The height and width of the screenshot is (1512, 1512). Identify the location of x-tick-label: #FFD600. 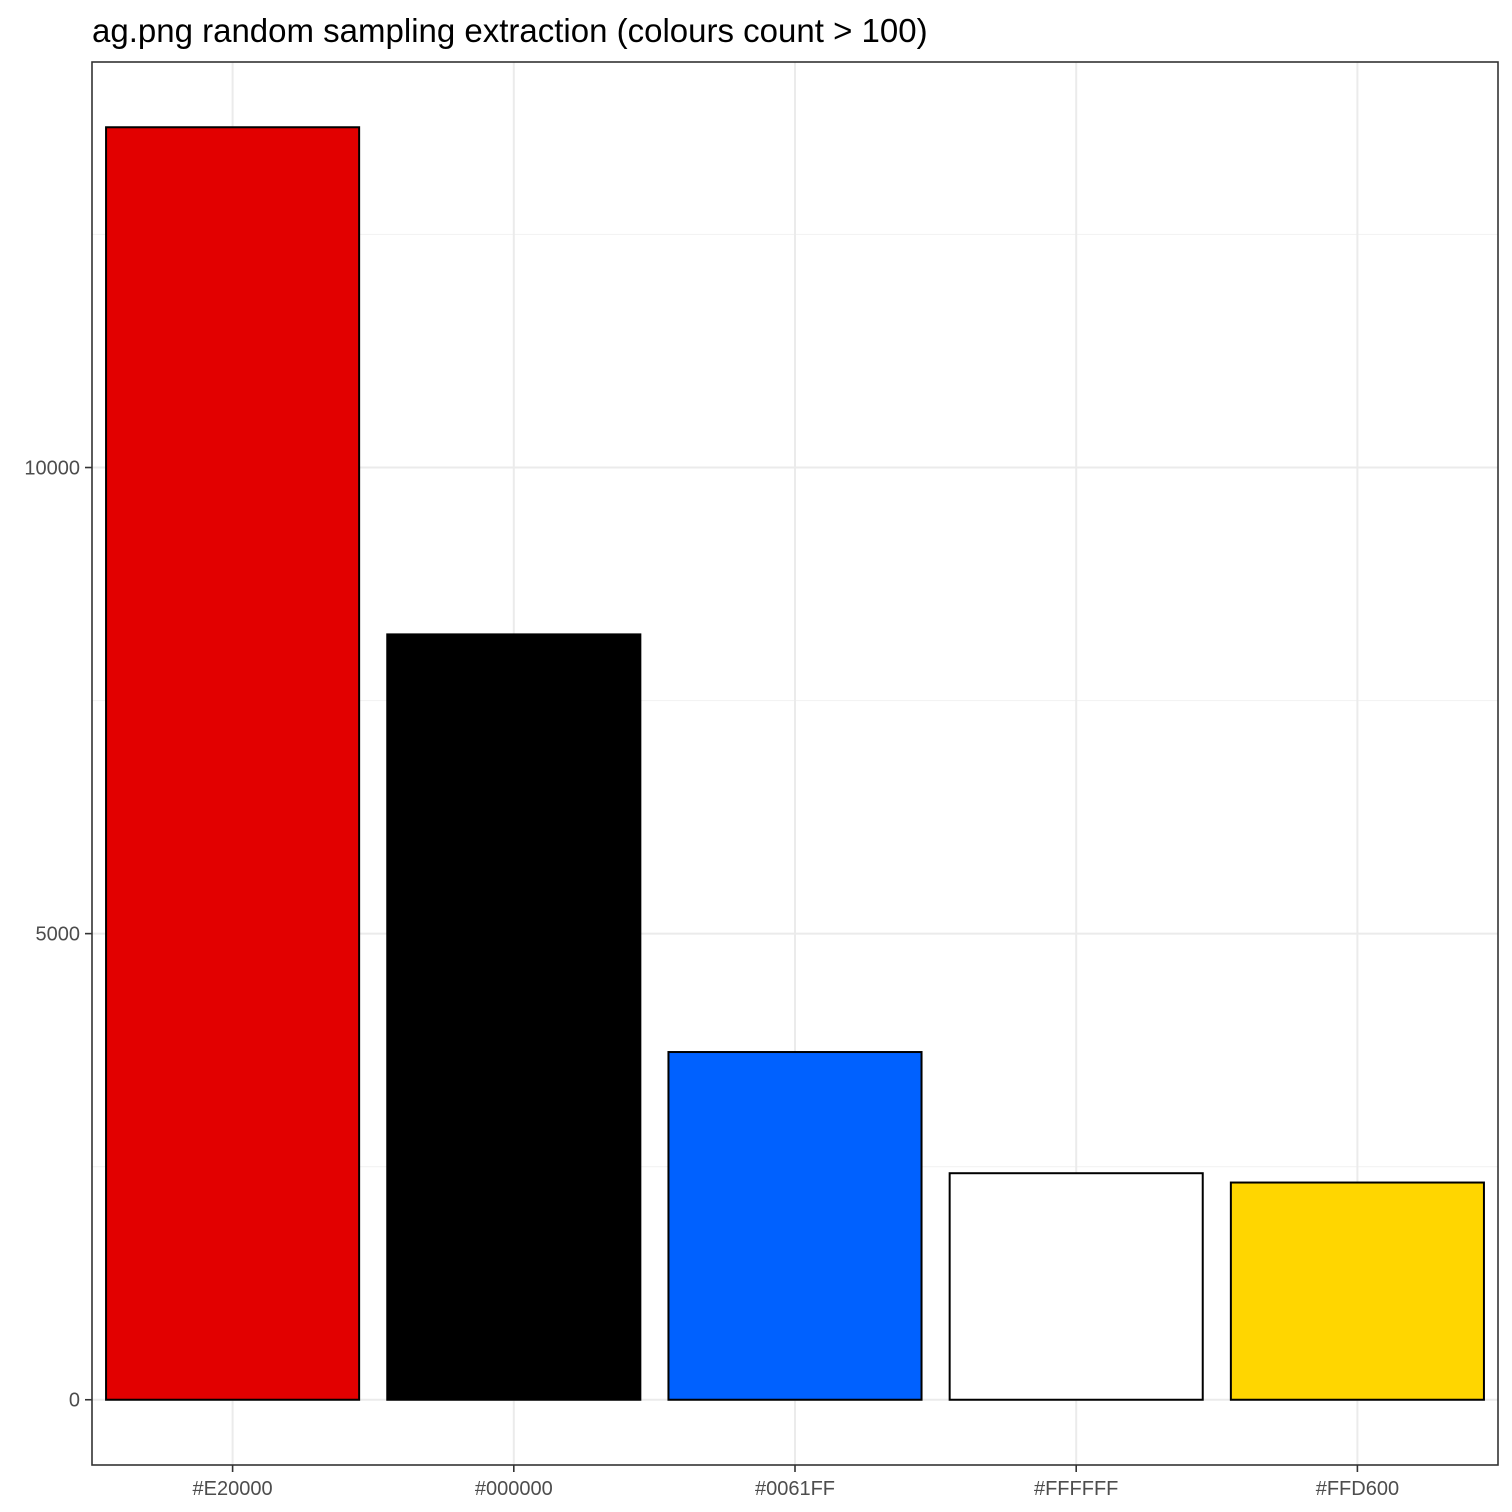
(1357, 1489).